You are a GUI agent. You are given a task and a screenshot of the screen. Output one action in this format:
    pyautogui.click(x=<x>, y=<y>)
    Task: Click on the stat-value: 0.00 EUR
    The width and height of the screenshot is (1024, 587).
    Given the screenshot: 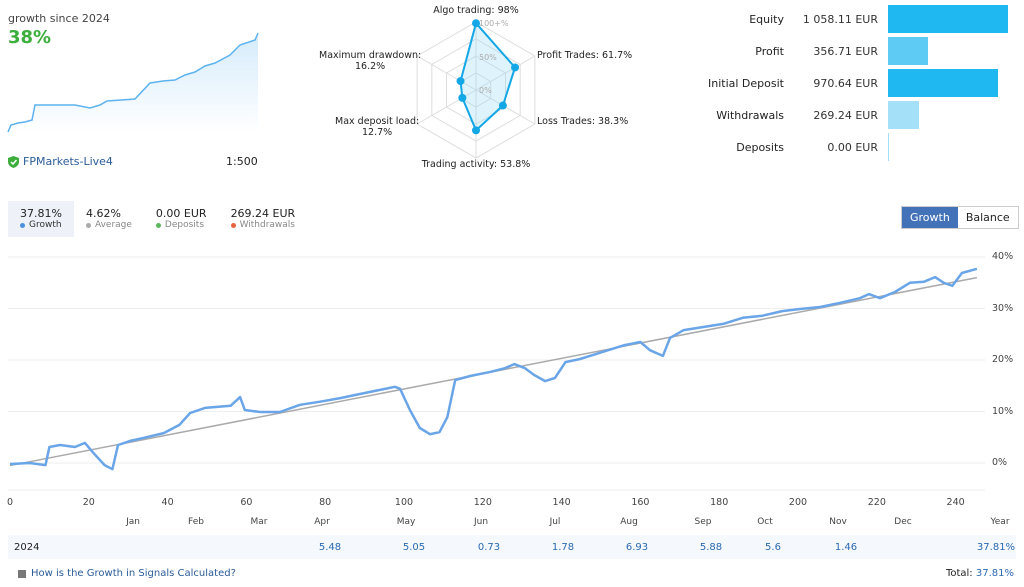 What is the action you would take?
    pyautogui.click(x=181, y=213)
    